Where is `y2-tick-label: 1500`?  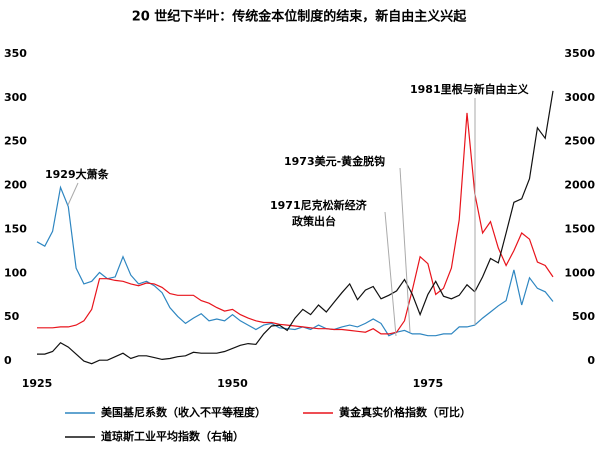 y2-tick-label: 1500 is located at coordinates (579, 228).